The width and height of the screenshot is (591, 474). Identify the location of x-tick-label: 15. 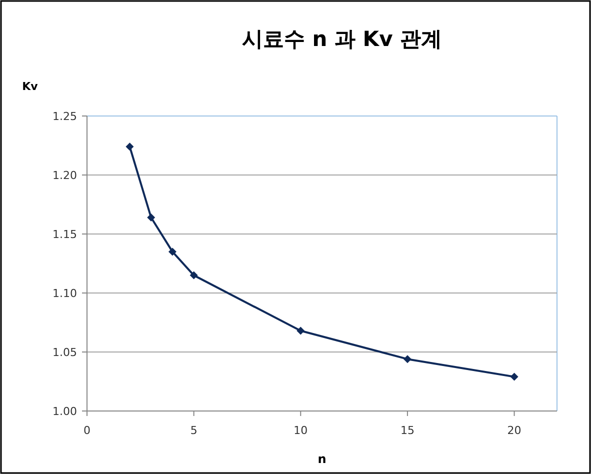
(407, 430).